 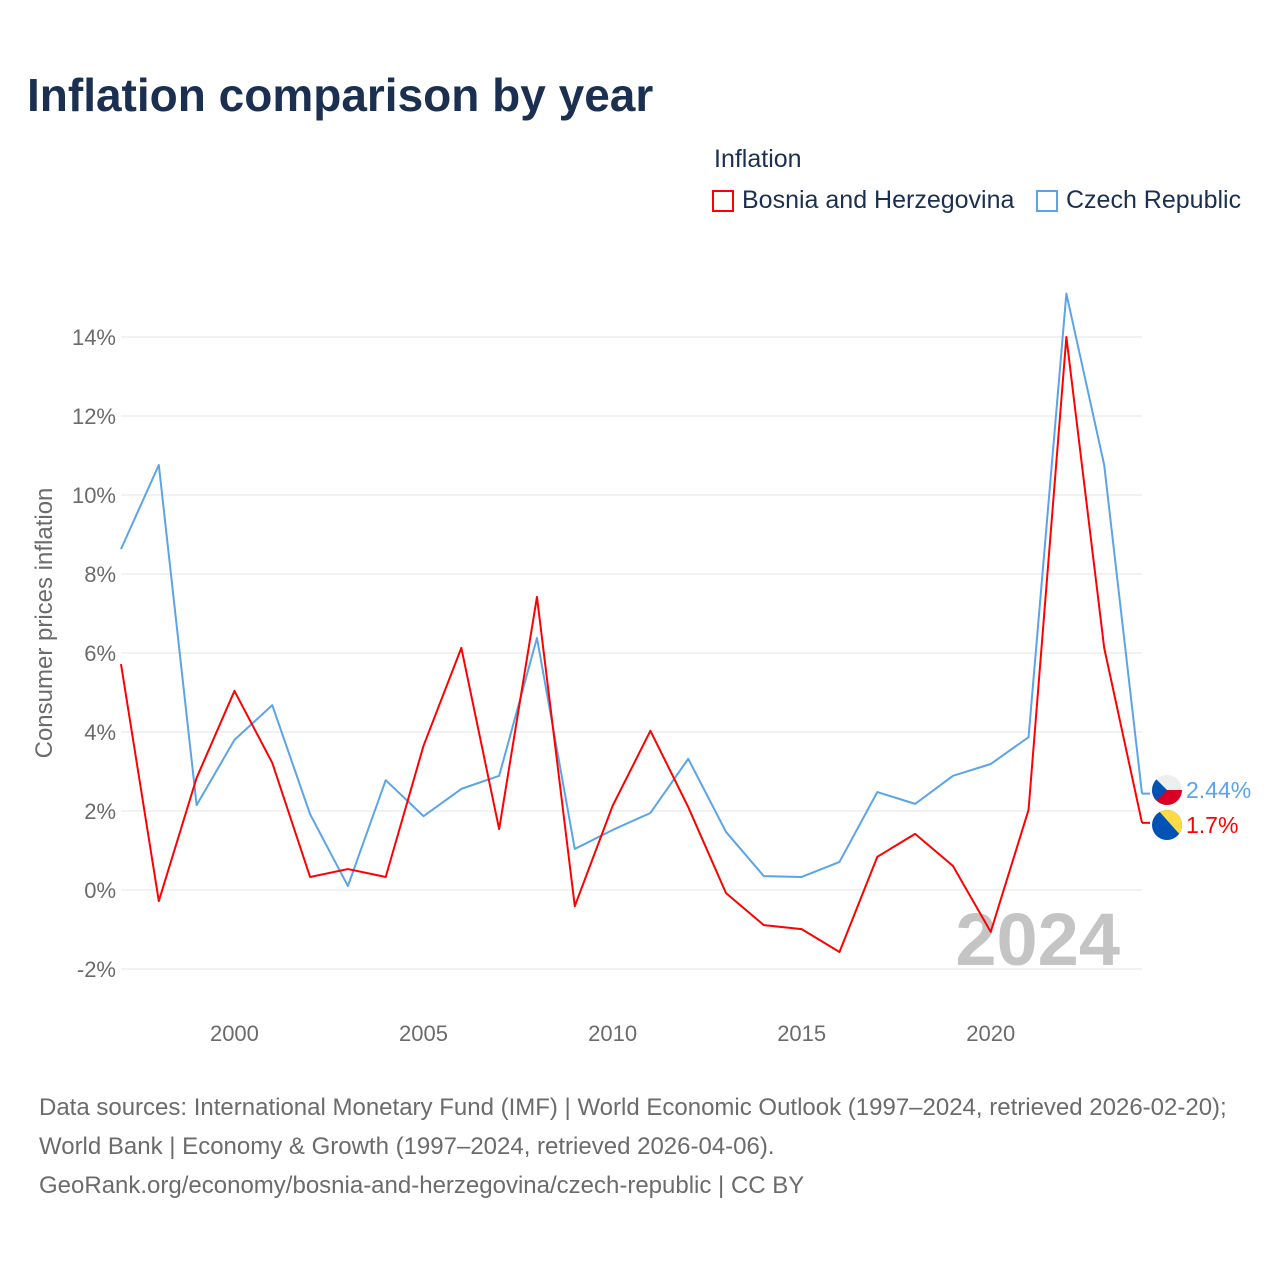 What do you see at coordinates (100, 574) in the screenshot?
I see `y-tick-label: 8%` at bounding box center [100, 574].